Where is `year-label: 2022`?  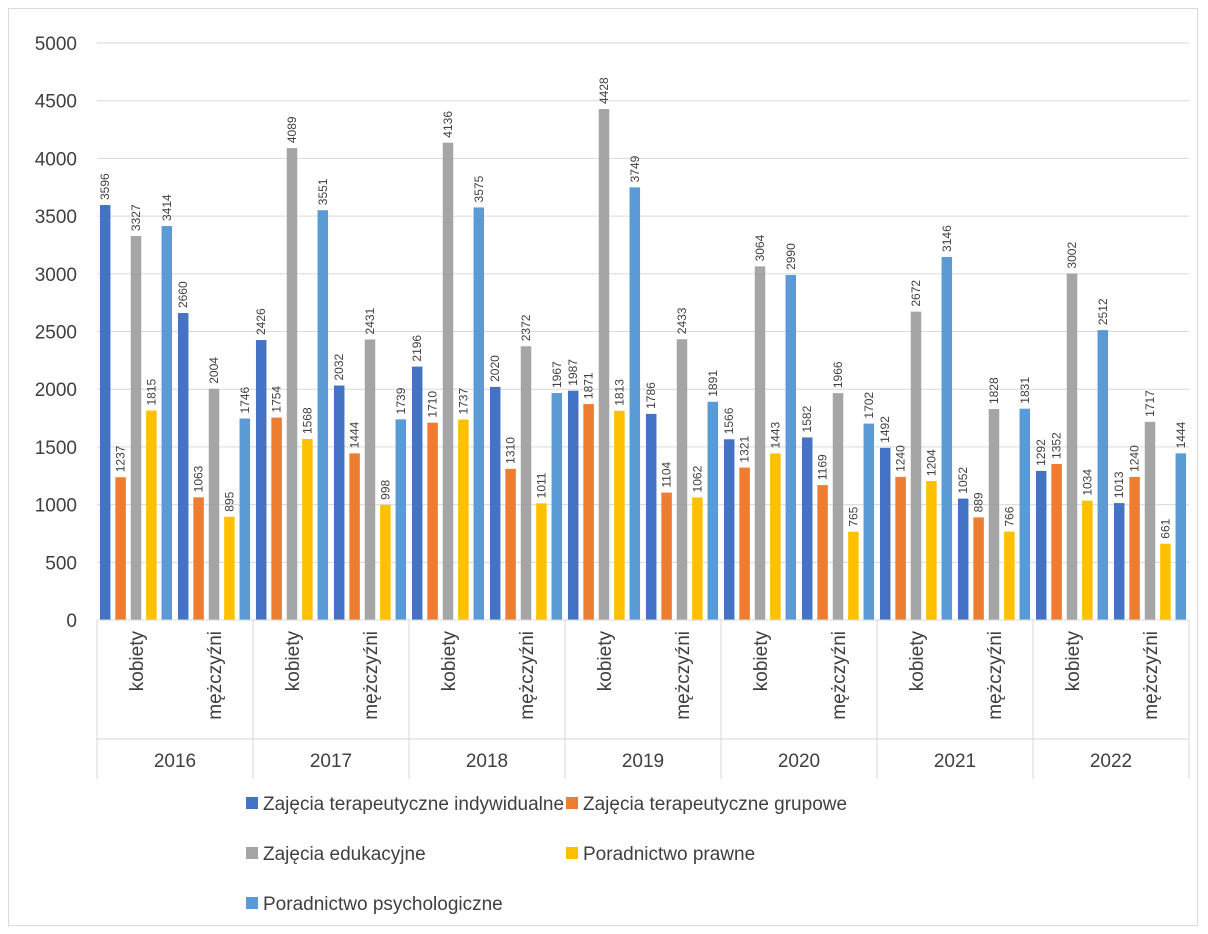 year-label: 2022 is located at coordinates (1111, 761).